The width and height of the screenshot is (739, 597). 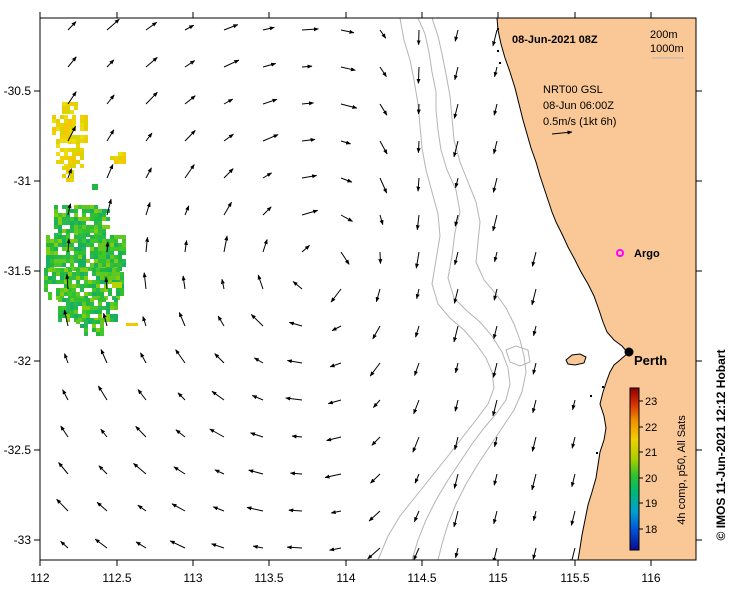 I want to click on colorbar-tick-label: 23, so click(x=651, y=402).